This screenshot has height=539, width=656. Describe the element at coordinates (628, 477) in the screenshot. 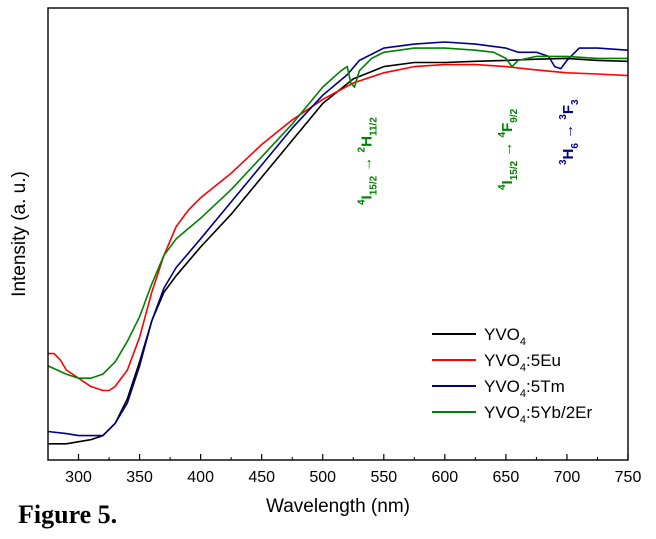

I see `x-tick-label: 750` at that location.